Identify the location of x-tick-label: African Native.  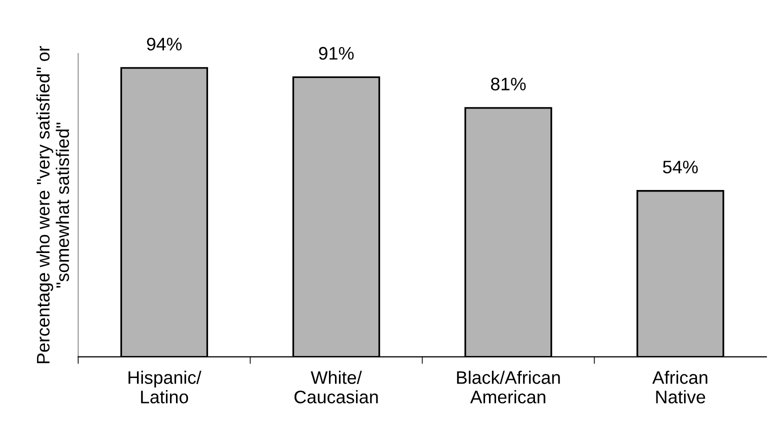
(680, 387).